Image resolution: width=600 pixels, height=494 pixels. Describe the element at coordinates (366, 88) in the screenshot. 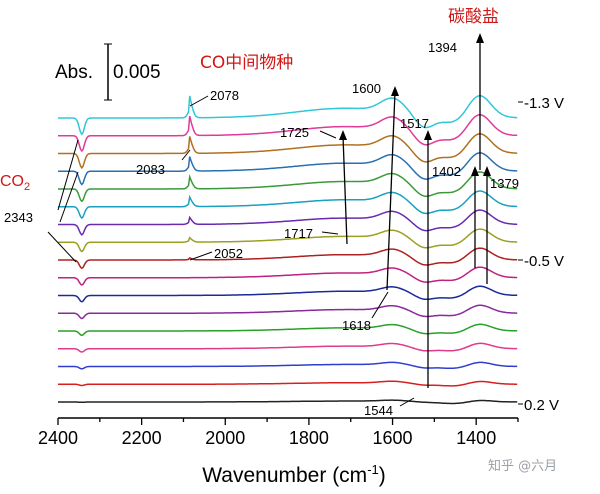

I see `peak-label-1600: 1600` at that location.